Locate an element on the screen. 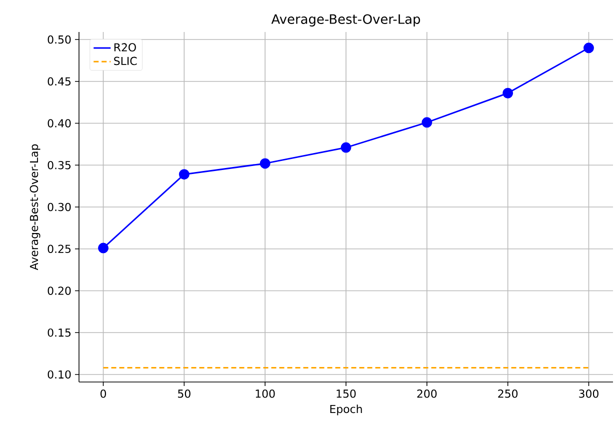 This screenshot has width=615, height=431. y-tick-label: 0.20 is located at coordinates (59, 290).